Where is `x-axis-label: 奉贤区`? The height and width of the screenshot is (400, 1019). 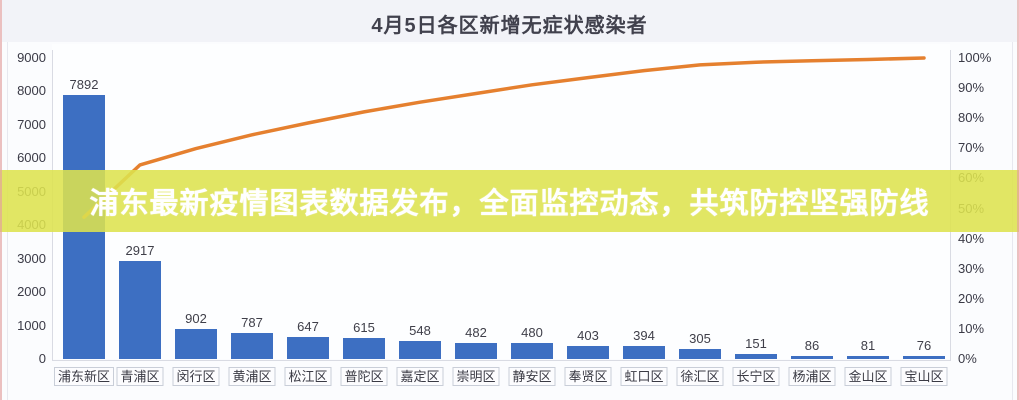
x-axis-label: 奉贤区 is located at coordinates (588, 376).